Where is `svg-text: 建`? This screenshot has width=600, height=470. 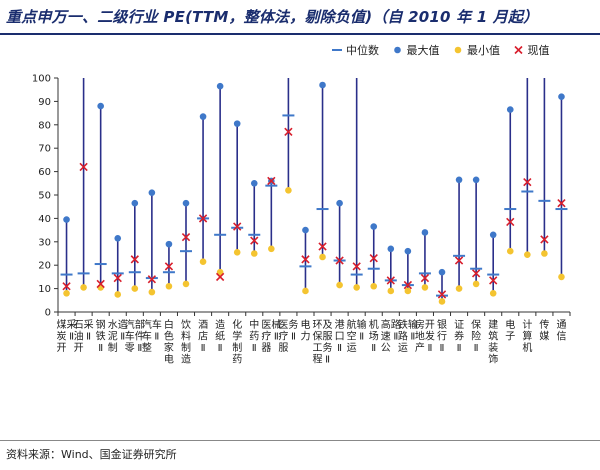 svg-text: 建 is located at coordinates (493, 324).